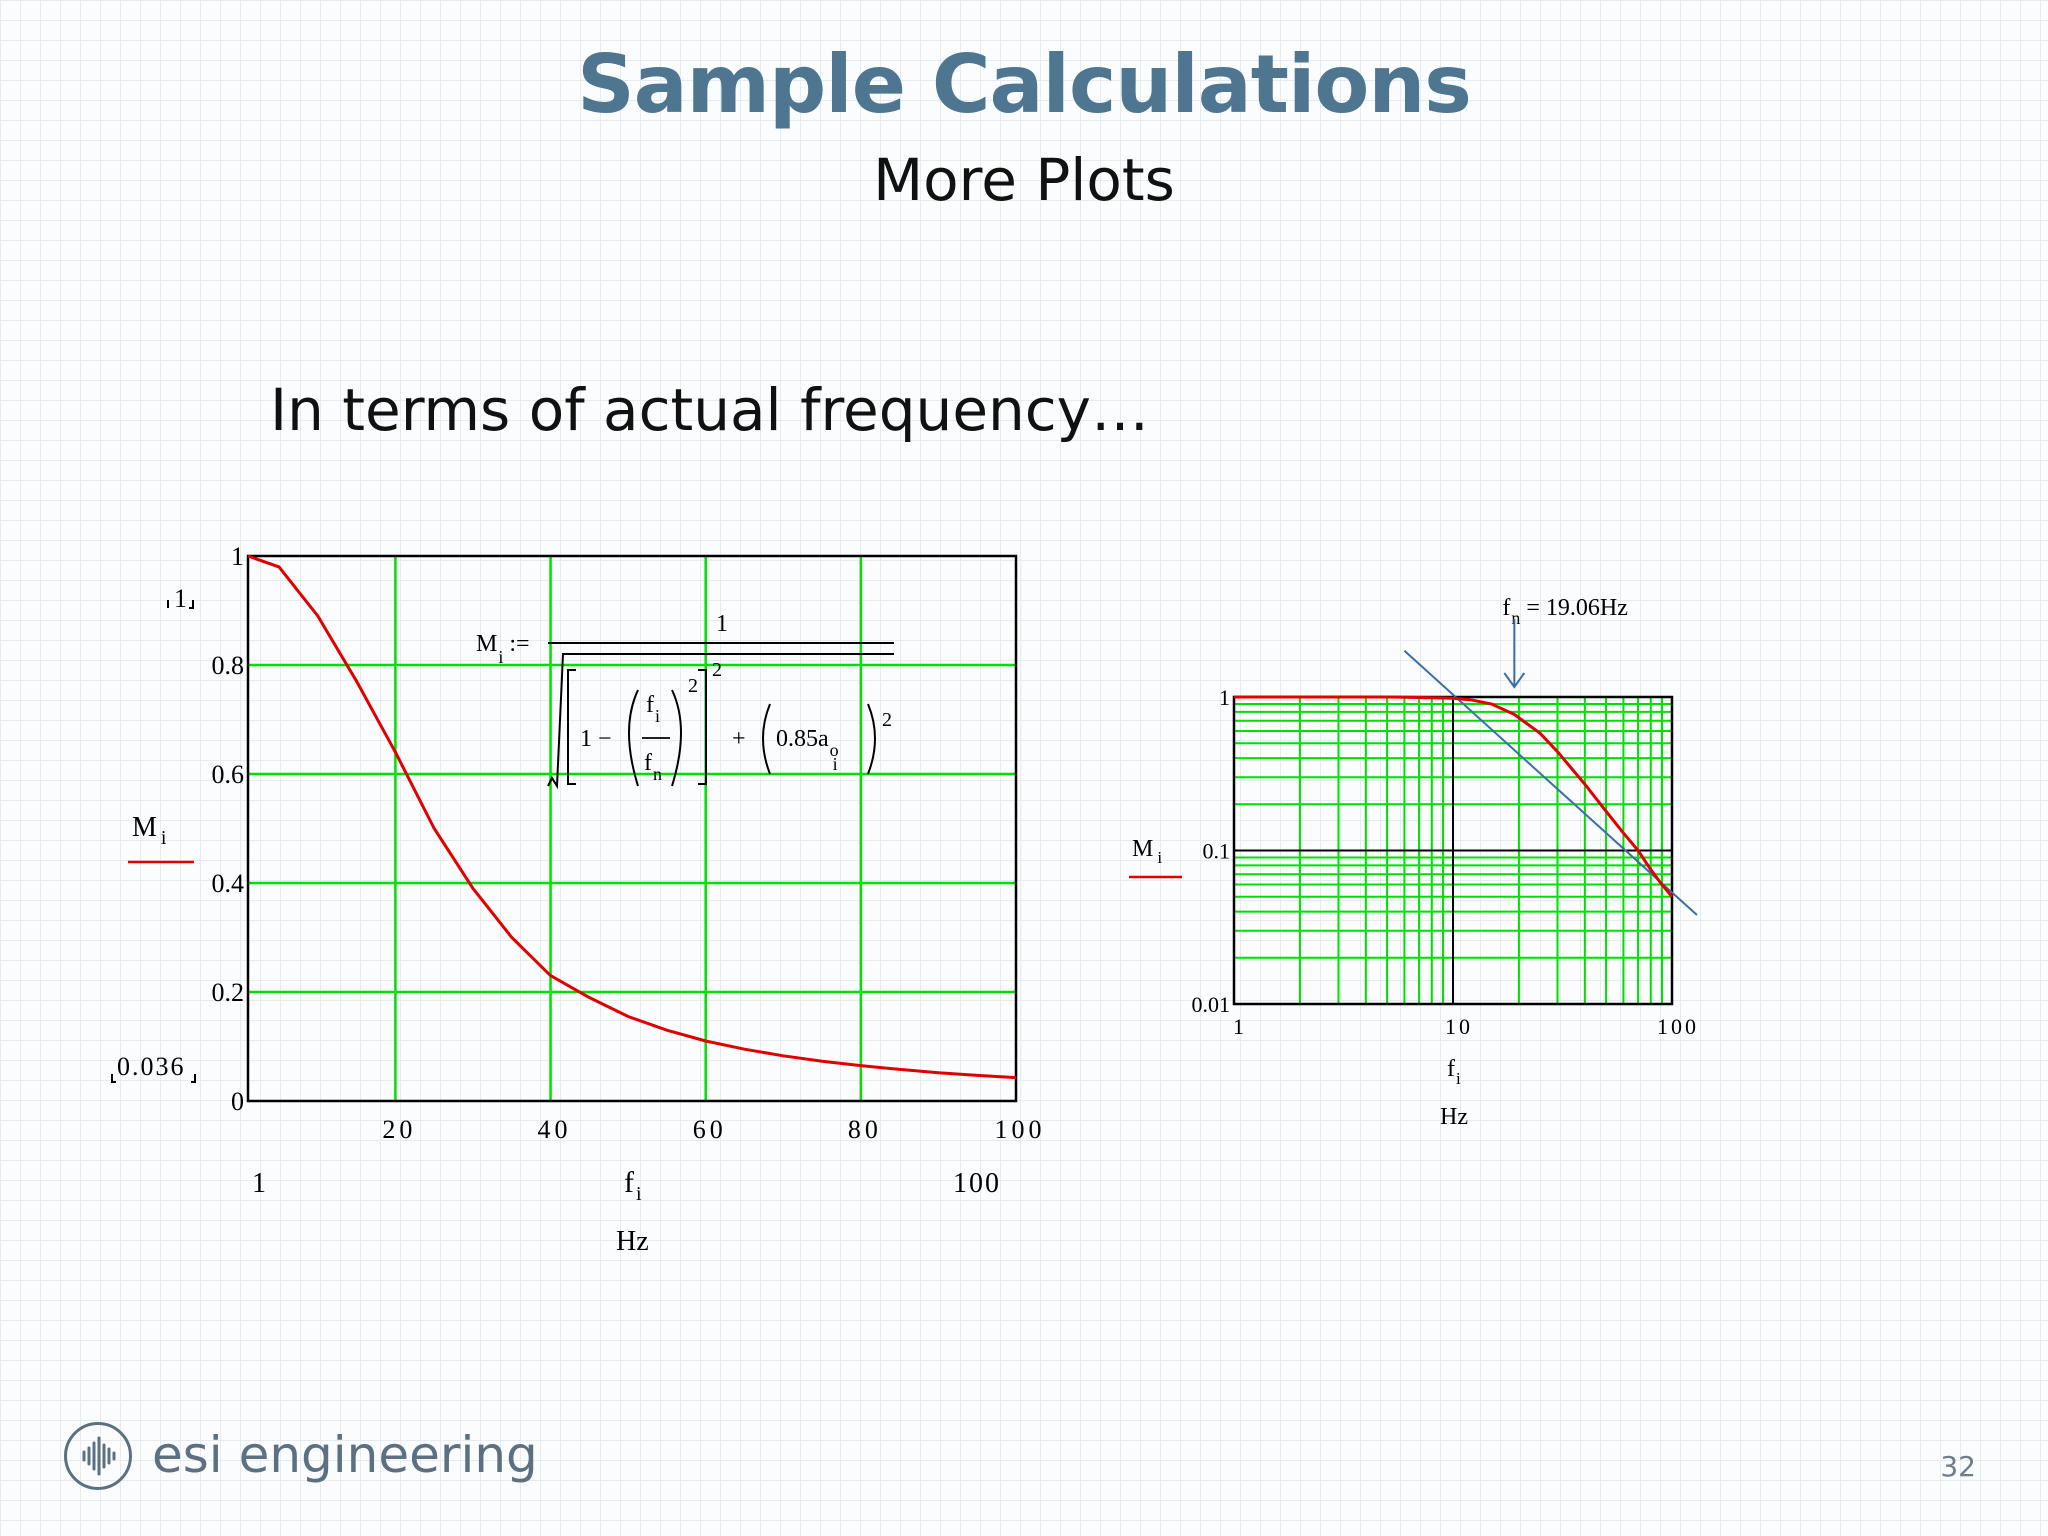  I want to click on linear-y-tick-label: 0.2, so click(228, 992).